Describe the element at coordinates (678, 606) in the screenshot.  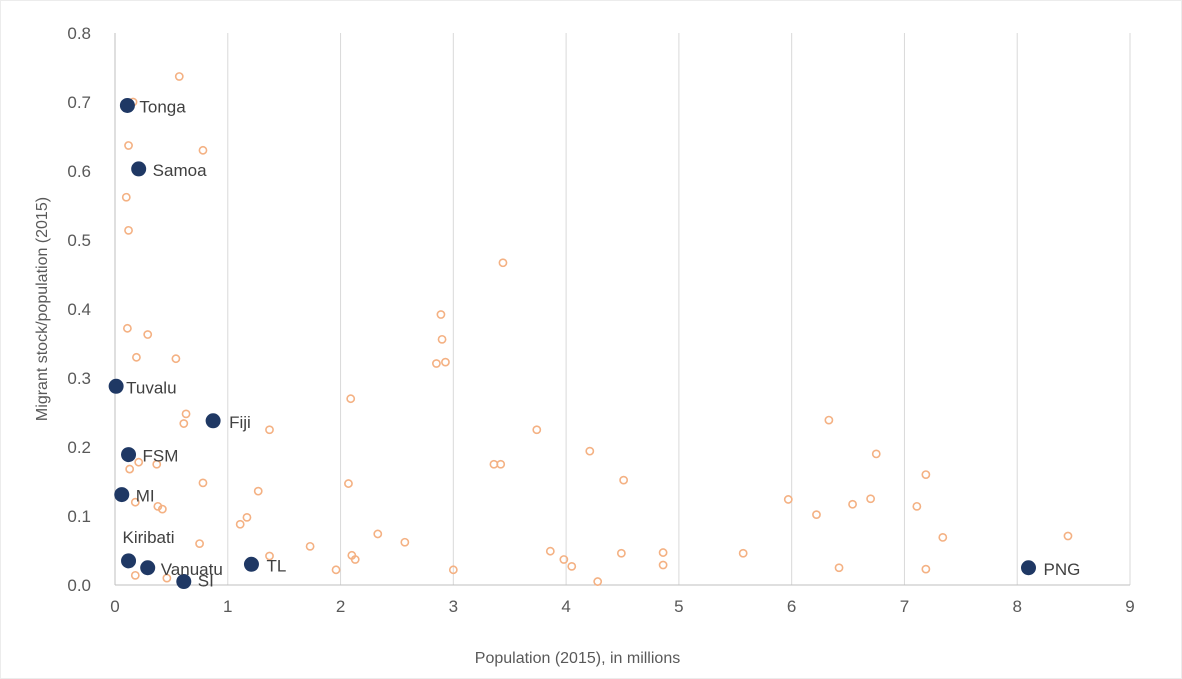
I see `x-tick-label: 5` at that location.